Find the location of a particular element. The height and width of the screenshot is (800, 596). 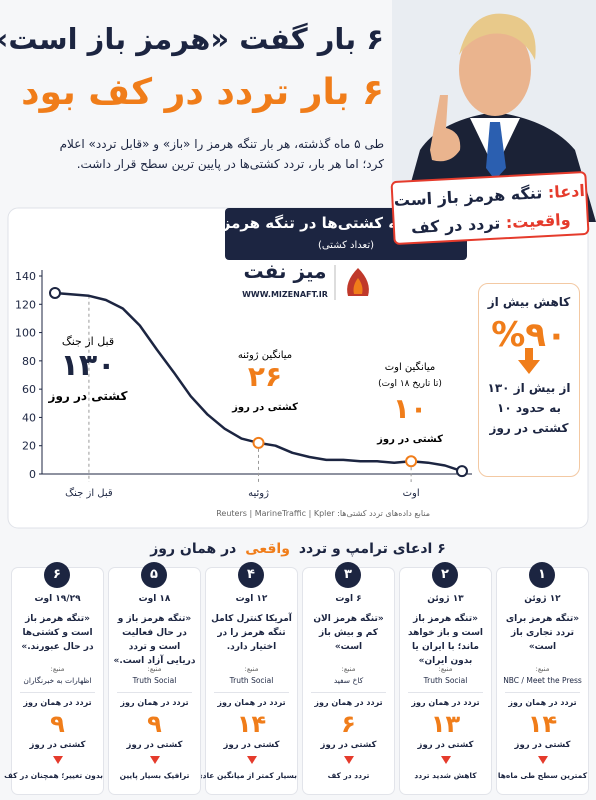

logo: میز نفت WWW.MIZENAFT.IR is located at coordinates (305, 279).